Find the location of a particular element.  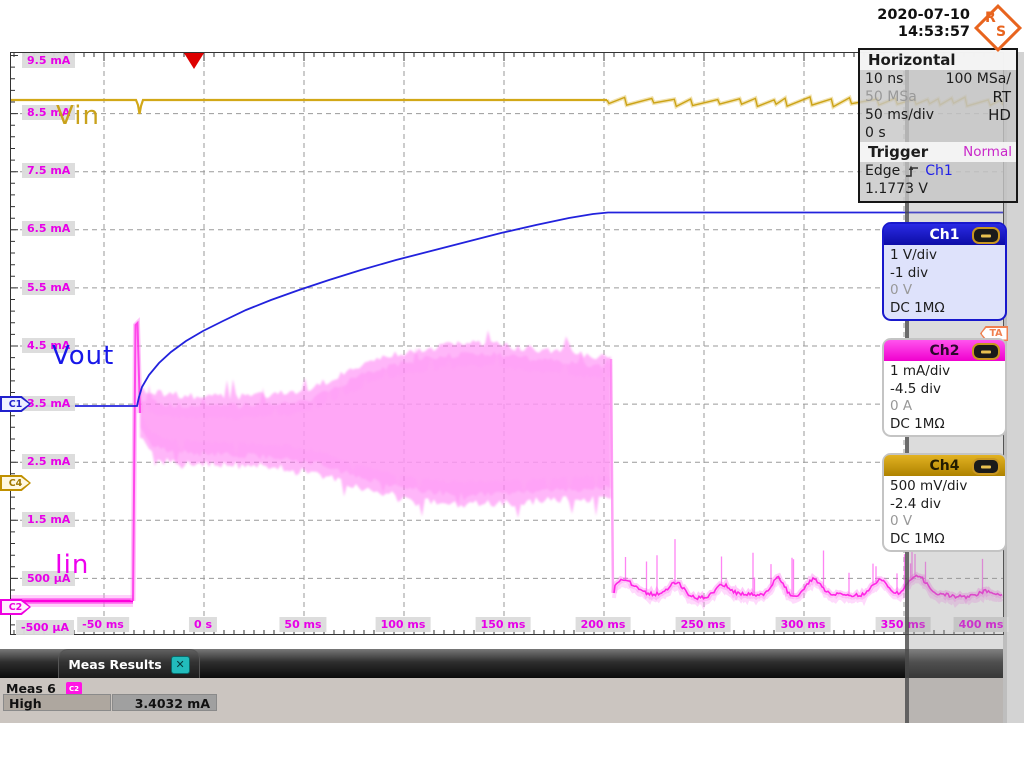

ch1-panel: Ch1 1 V/div -1 div 0 V DC 1MΩ is located at coordinates (944, 271).